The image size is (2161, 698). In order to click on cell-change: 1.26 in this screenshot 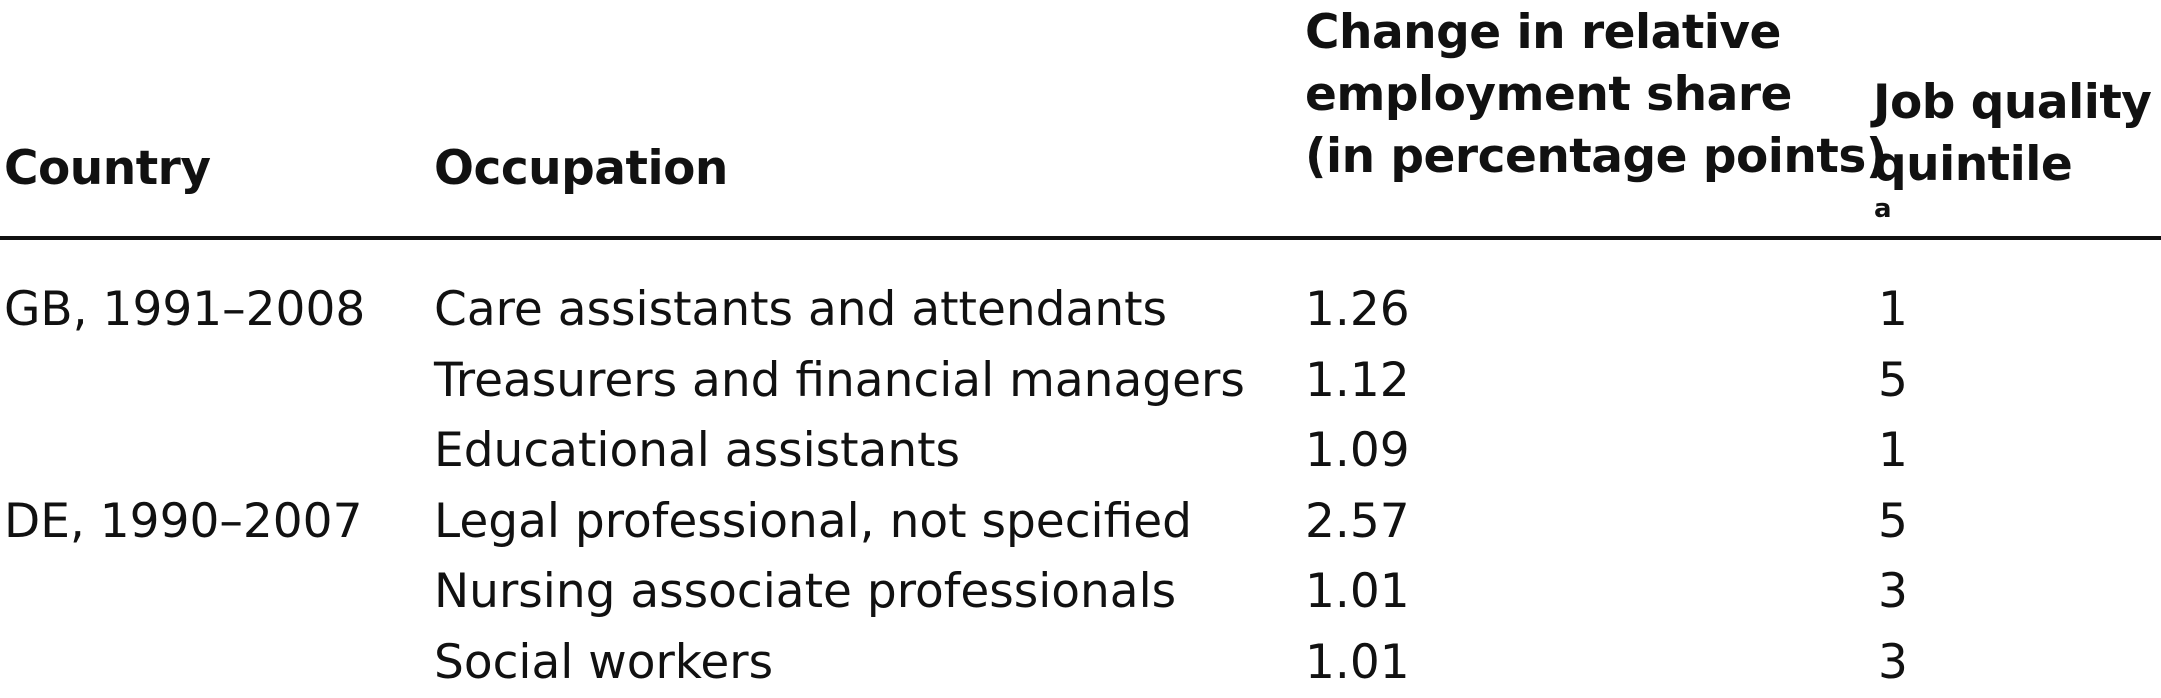, I will do `click(1357, 310)`.